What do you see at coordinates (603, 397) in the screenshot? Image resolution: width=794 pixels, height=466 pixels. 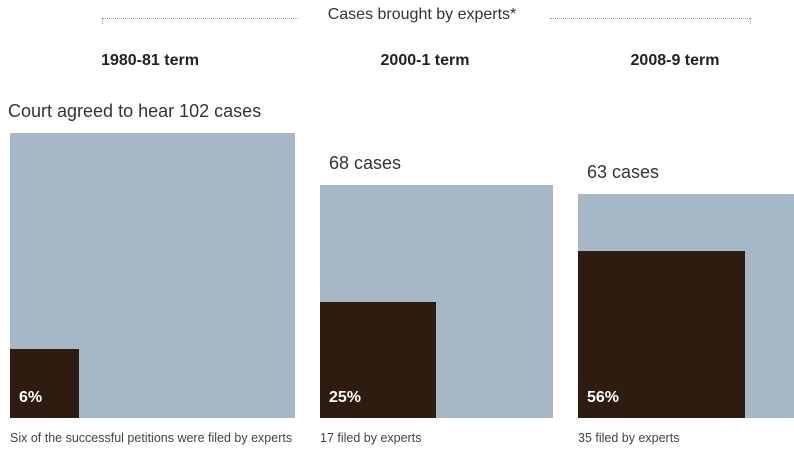 I see `expert-share-label-2008-9: 56%` at bounding box center [603, 397].